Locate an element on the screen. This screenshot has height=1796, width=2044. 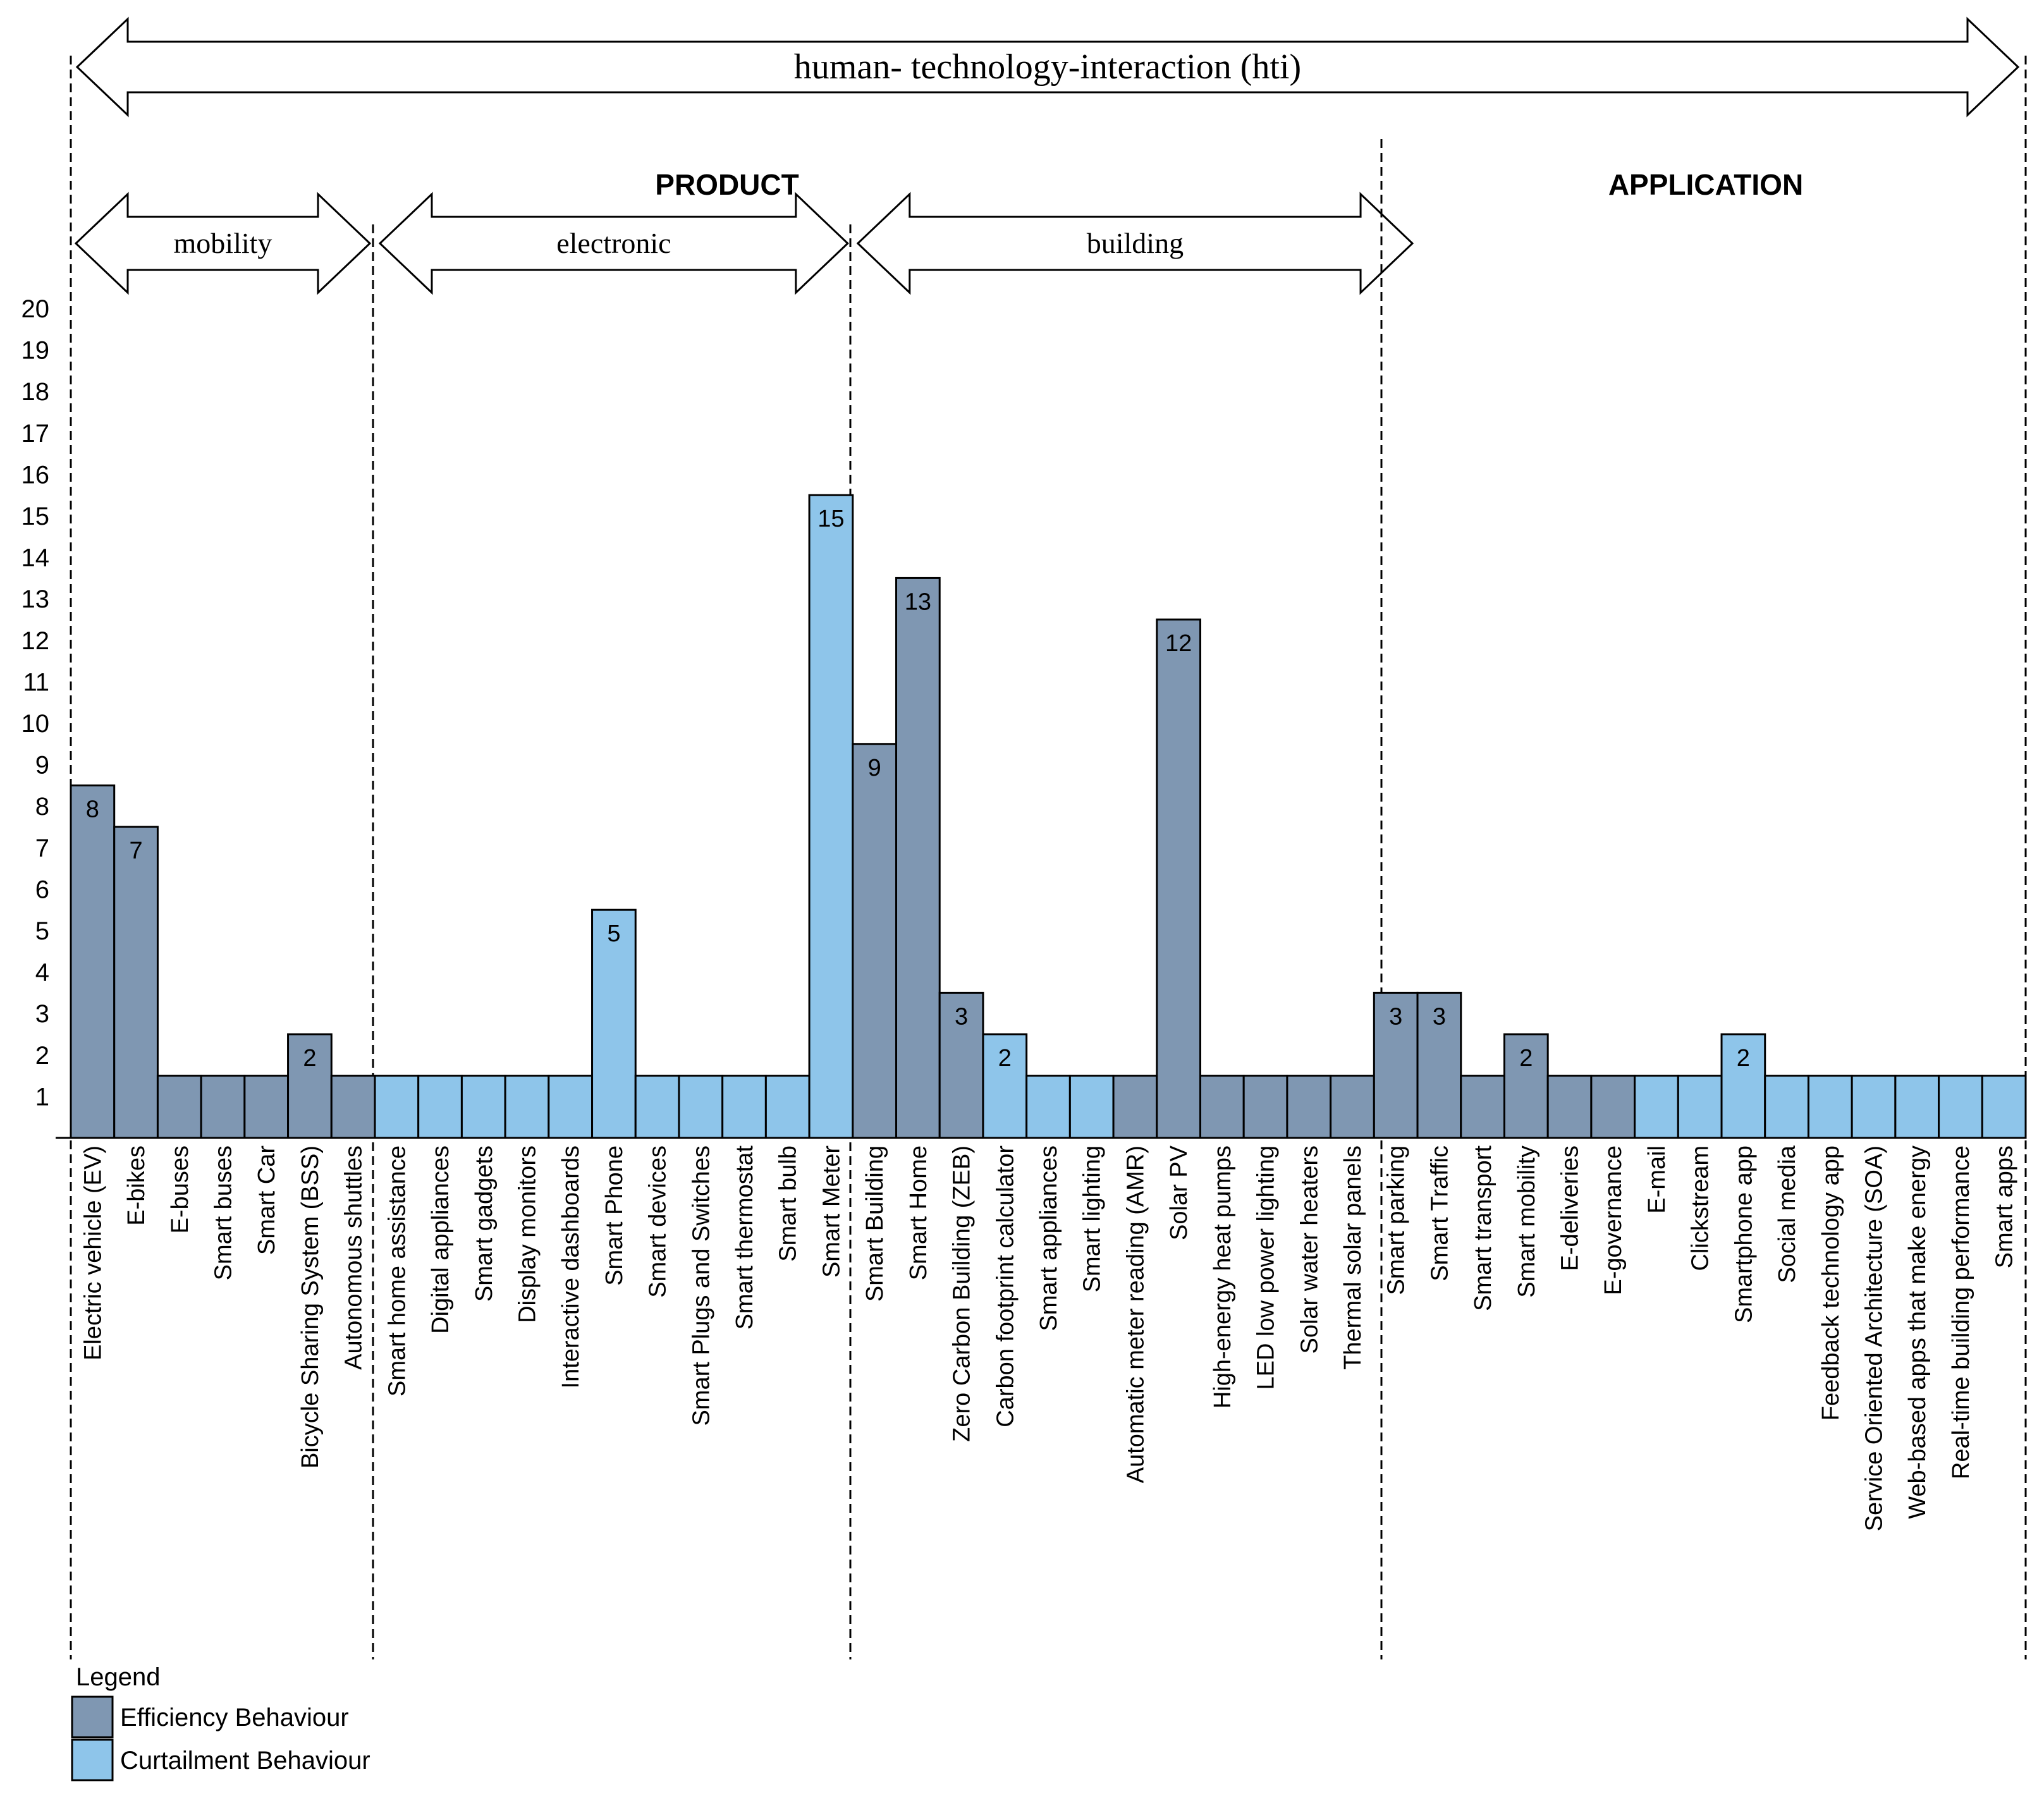
y-tick-label: 12 is located at coordinates (35, 641).